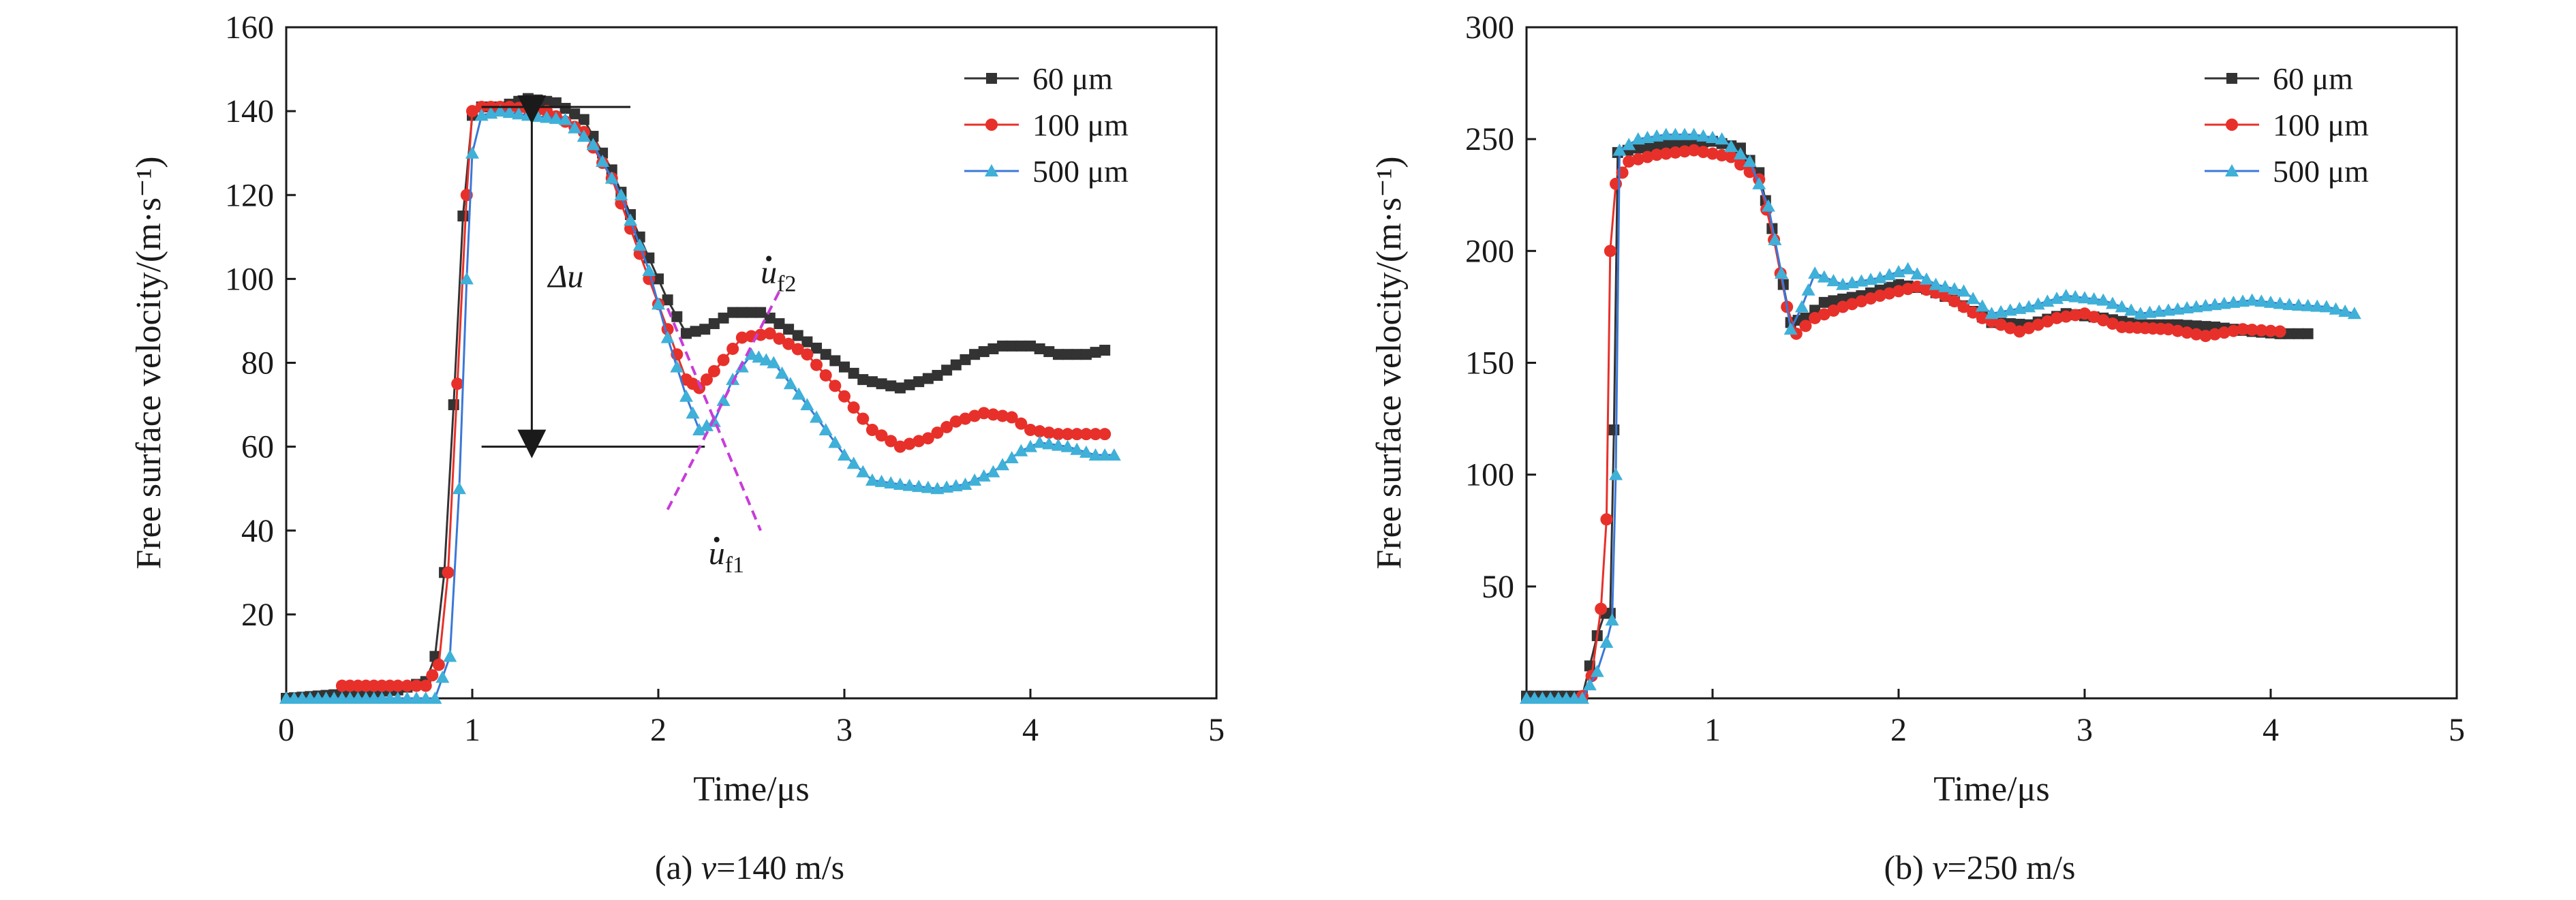  I want to click on y-axis-label: Free surface velocity/(m·s⁻¹), so click(148, 362).